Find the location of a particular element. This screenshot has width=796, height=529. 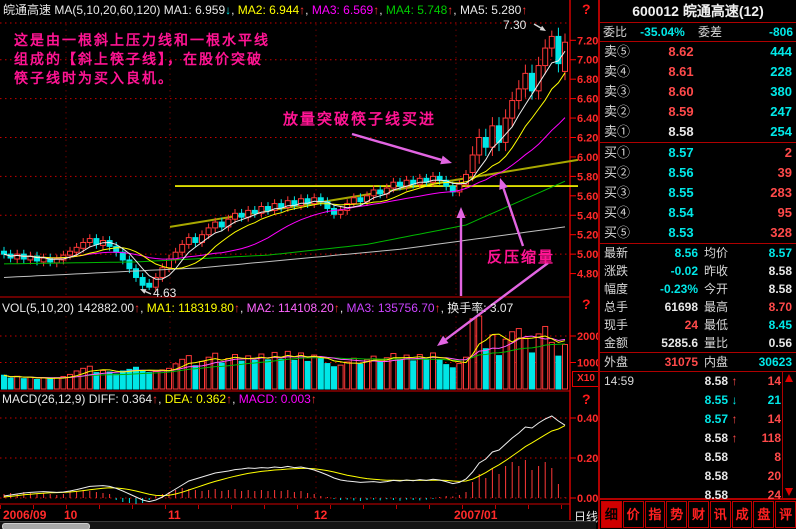

ma3-arrow: ↑ is located at coordinates (376, 10).